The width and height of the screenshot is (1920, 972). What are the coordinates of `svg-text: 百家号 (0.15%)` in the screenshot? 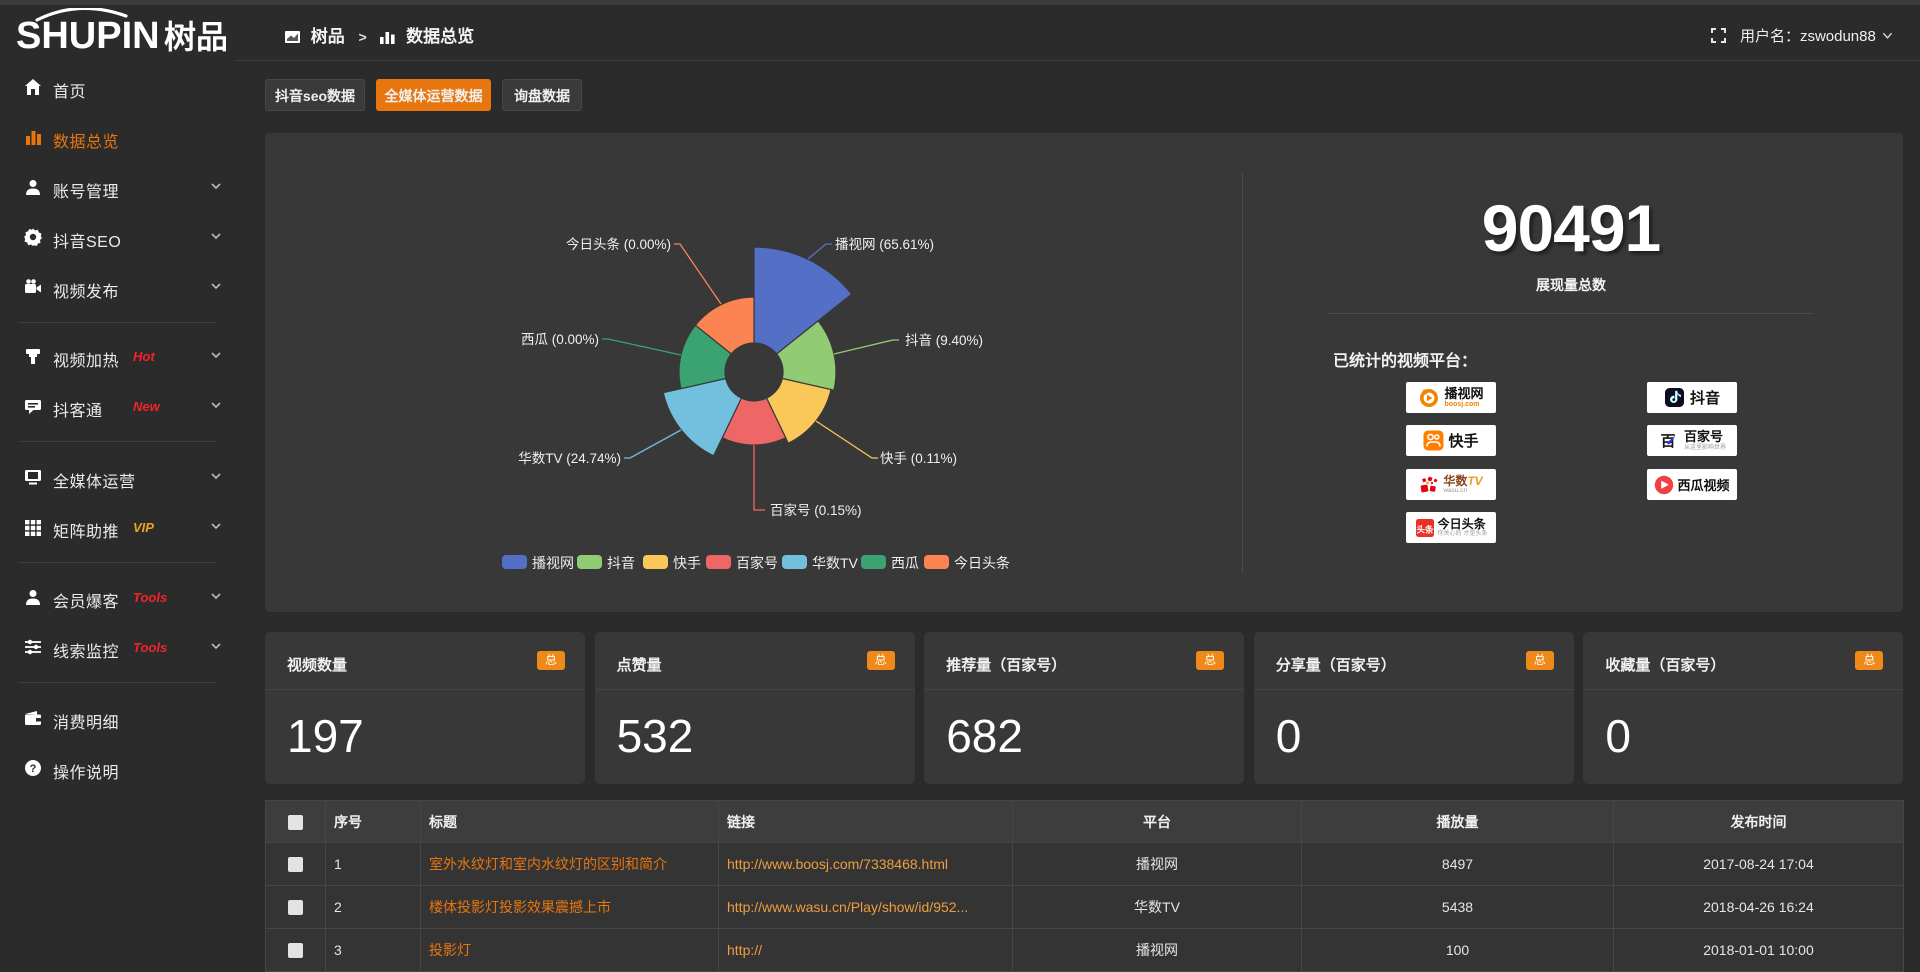 It's located at (816, 510).